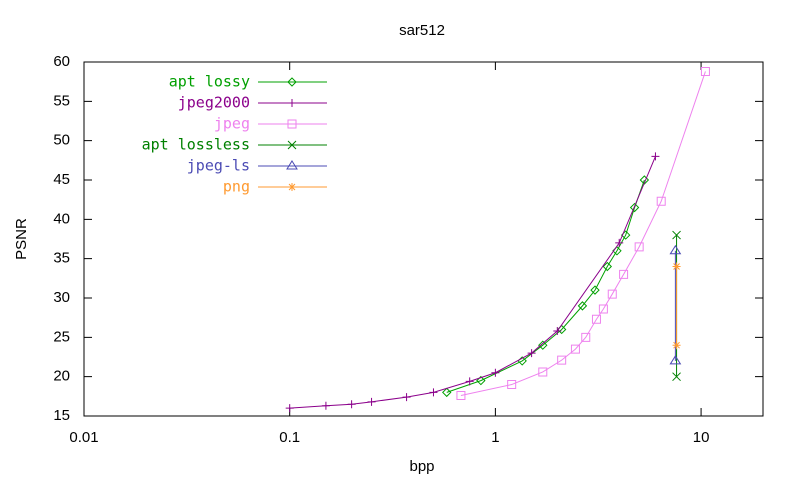 Image resolution: width=800 pixels, height=480 pixels. I want to click on y-tick-label: 35, so click(61, 258).